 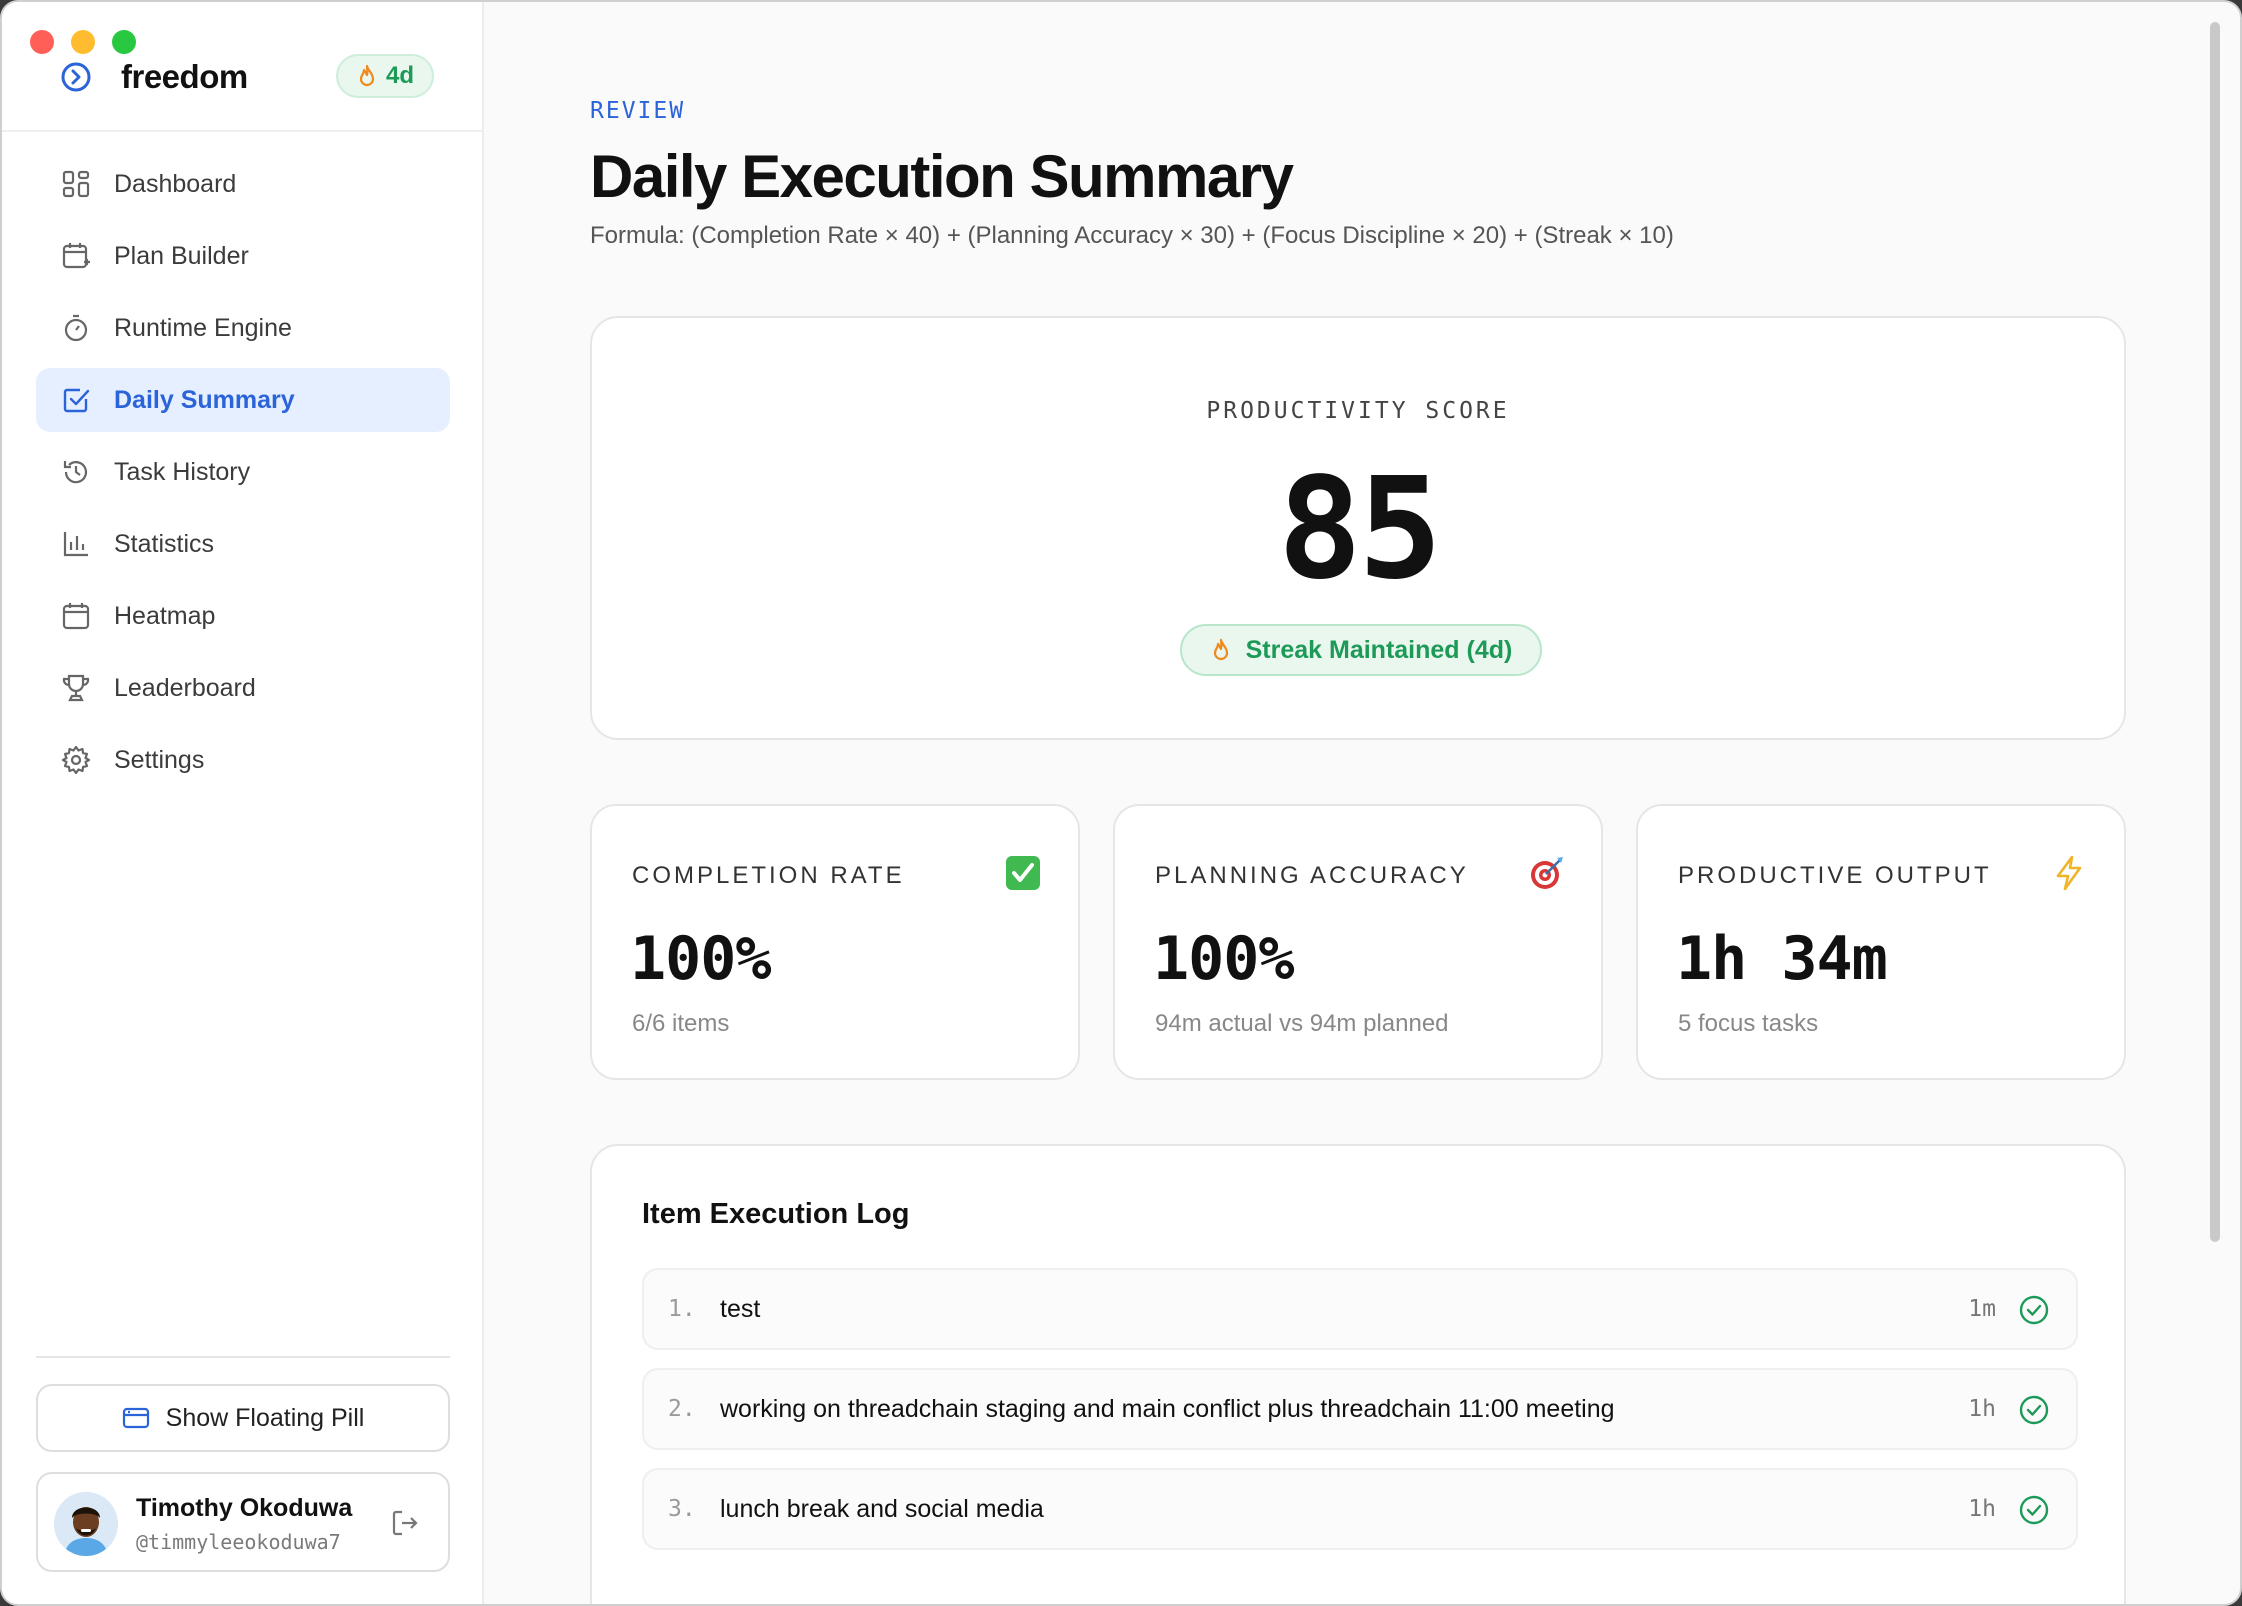 What do you see at coordinates (164, 543) in the screenshot?
I see `sidebar-item-label: Statistics` at bounding box center [164, 543].